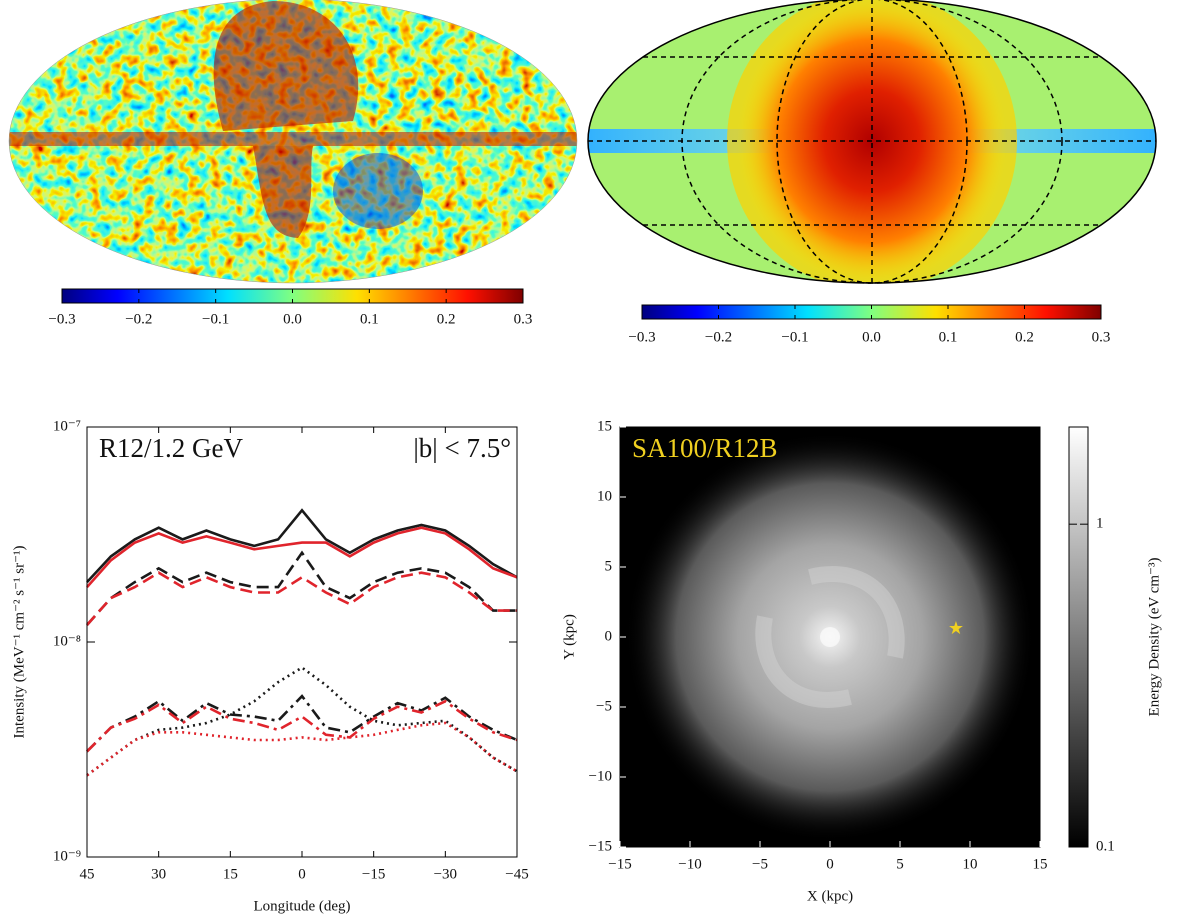 The width and height of the screenshot is (1179, 922). Describe the element at coordinates (970, 864) in the screenshot. I see `x-tick-label: 10` at that location.